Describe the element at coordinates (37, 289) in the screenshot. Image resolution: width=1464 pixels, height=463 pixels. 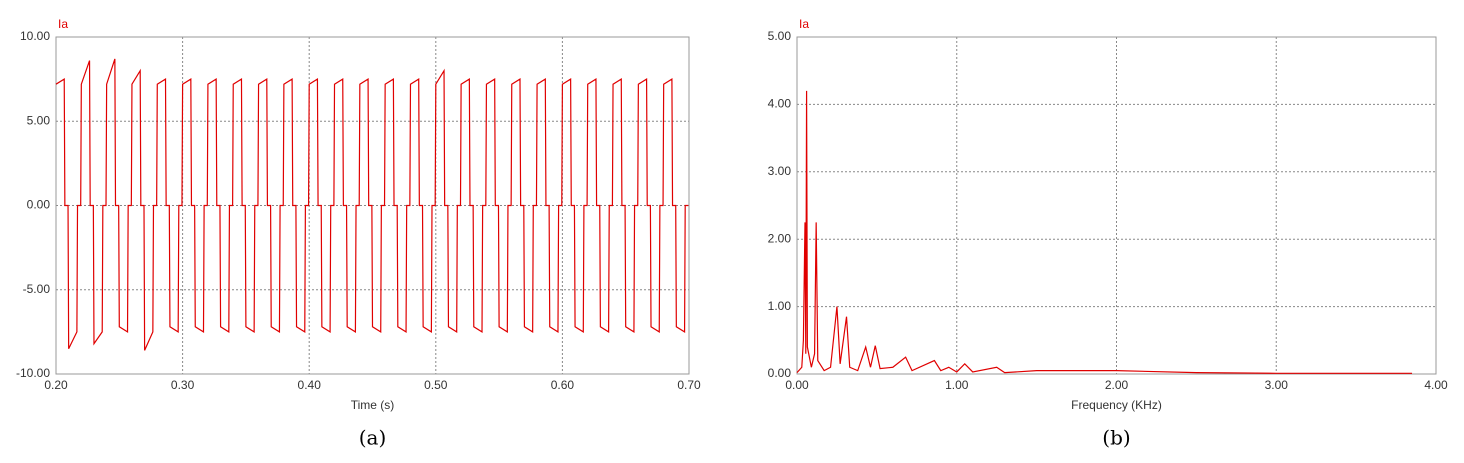
I see `y-tick-label: -5.00` at that location.